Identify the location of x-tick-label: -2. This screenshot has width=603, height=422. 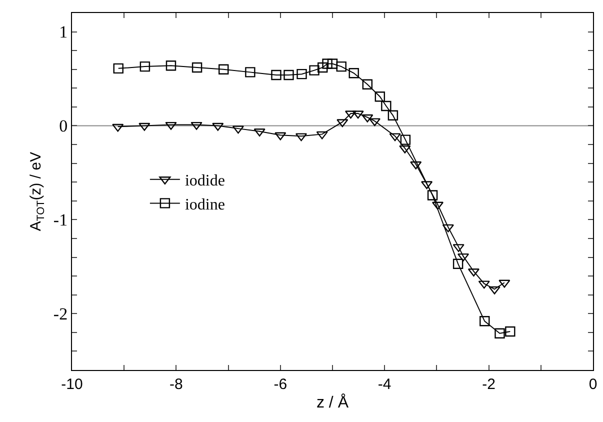
(489, 384).